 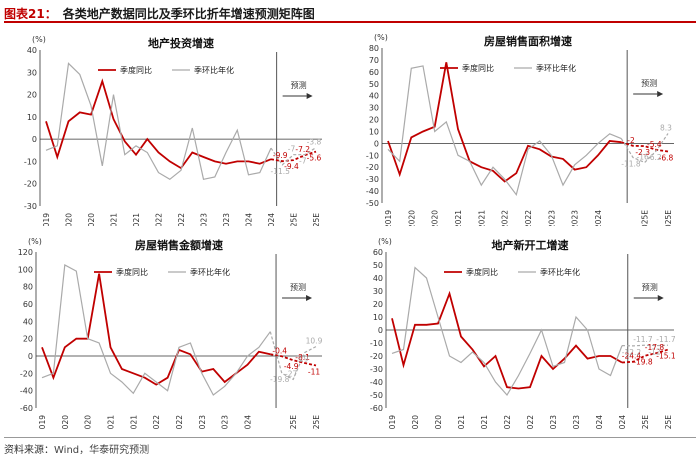 I want to click on data-label-qoq: -11.7, so click(x=643, y=339).